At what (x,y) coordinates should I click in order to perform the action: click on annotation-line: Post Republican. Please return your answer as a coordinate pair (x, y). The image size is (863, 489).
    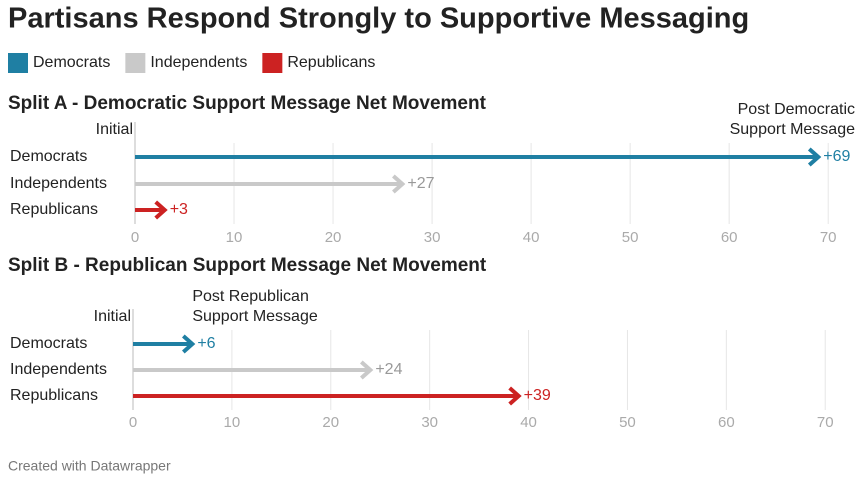
    Looking at the image, I should click on (250, 296).